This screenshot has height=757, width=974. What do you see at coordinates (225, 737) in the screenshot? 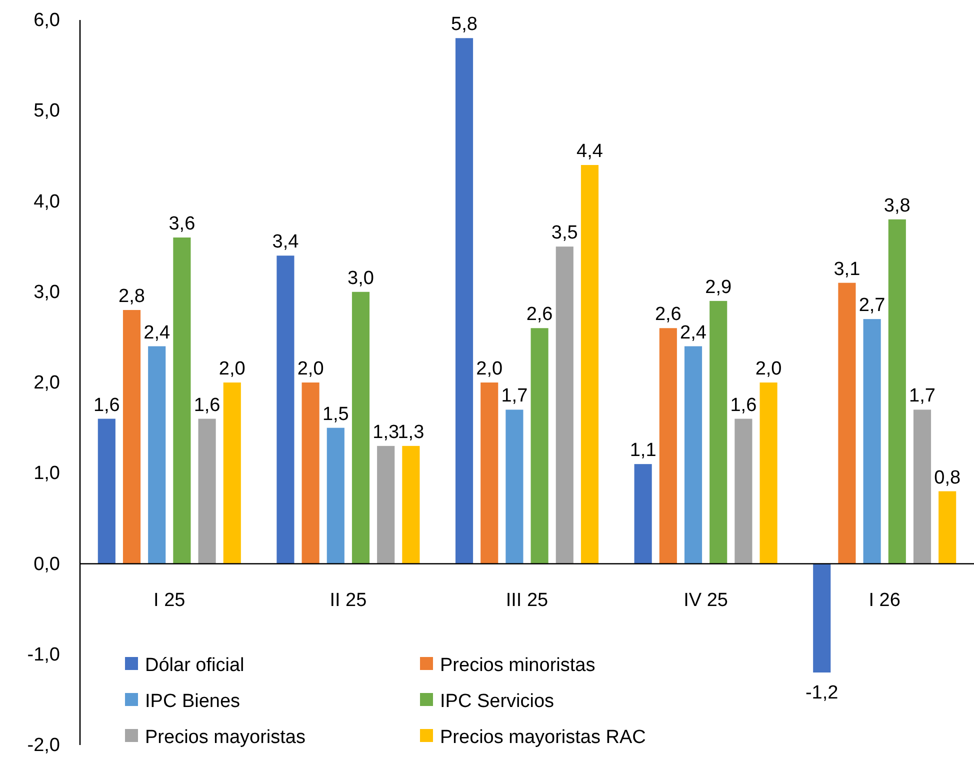
I see `legend-label: Precios mayoristas` at bounding box center [225, 737].